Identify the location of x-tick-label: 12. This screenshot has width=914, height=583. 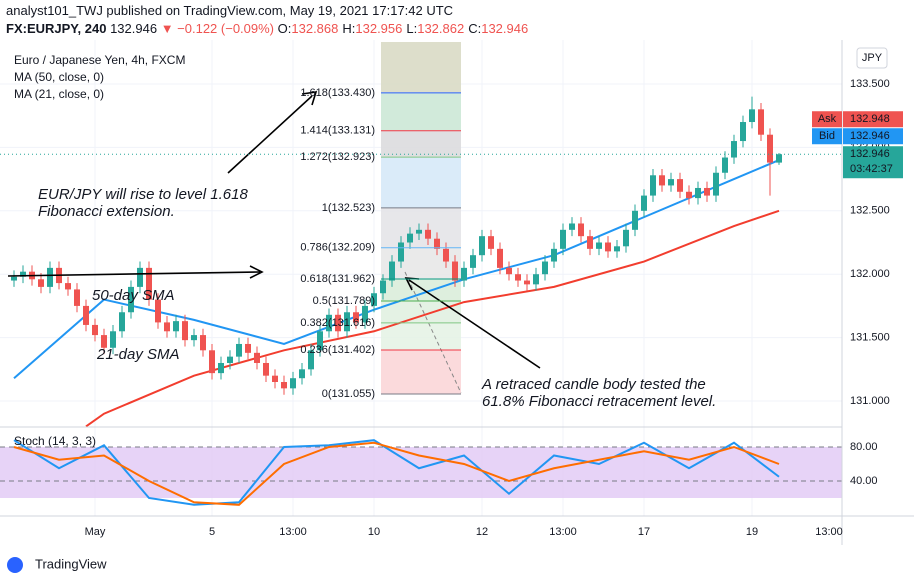
(482, 532).